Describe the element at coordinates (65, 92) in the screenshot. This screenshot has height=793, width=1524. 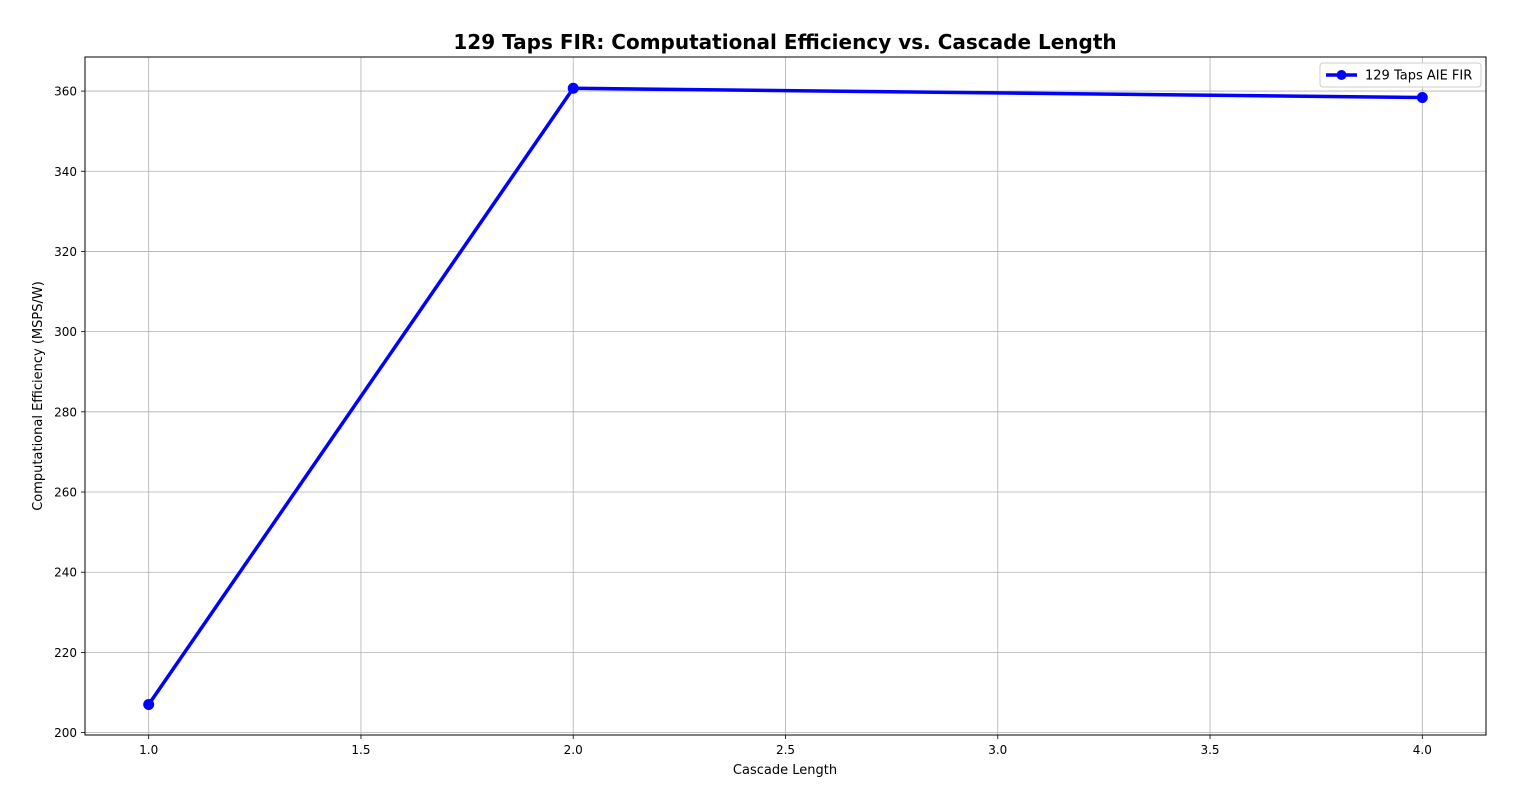
I see `y-tick-label: 360` at that location.